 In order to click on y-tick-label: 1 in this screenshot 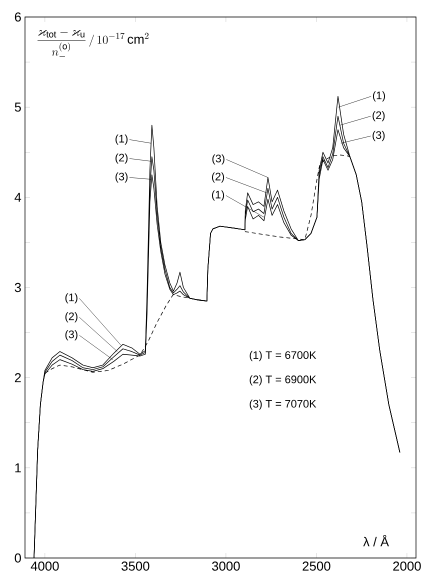, I will do `click(18, 467)`.